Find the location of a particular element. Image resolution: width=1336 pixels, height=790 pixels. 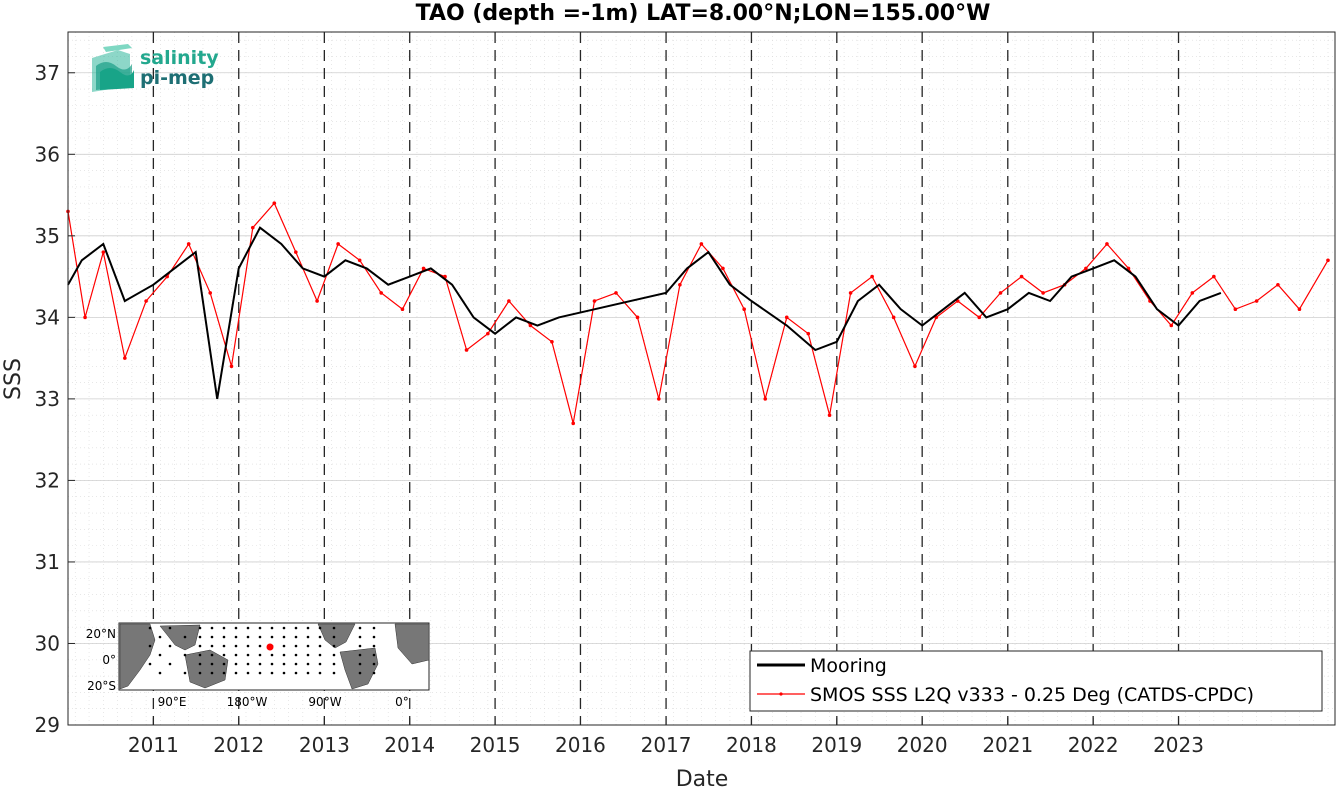

x-axis-label: Date is located at coordinates (702, 778).